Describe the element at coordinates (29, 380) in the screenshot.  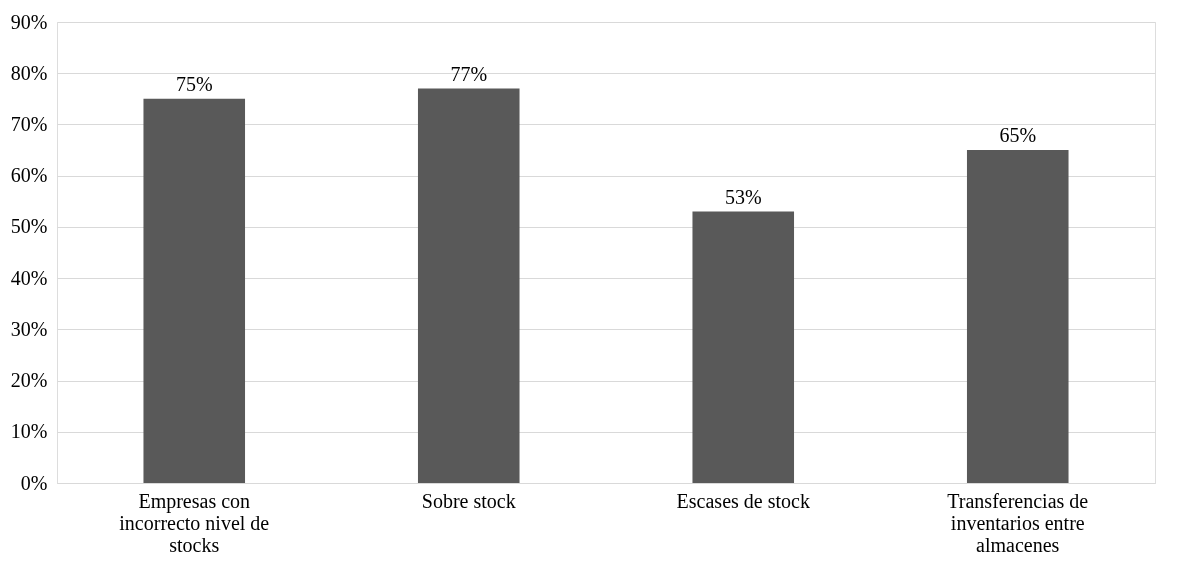
I see `y-tick-label: 20%` at that location.